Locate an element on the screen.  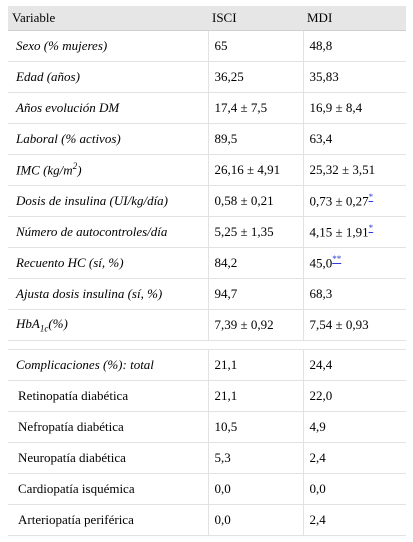
header-isci: ISCI is located at coordinates (255, 18).